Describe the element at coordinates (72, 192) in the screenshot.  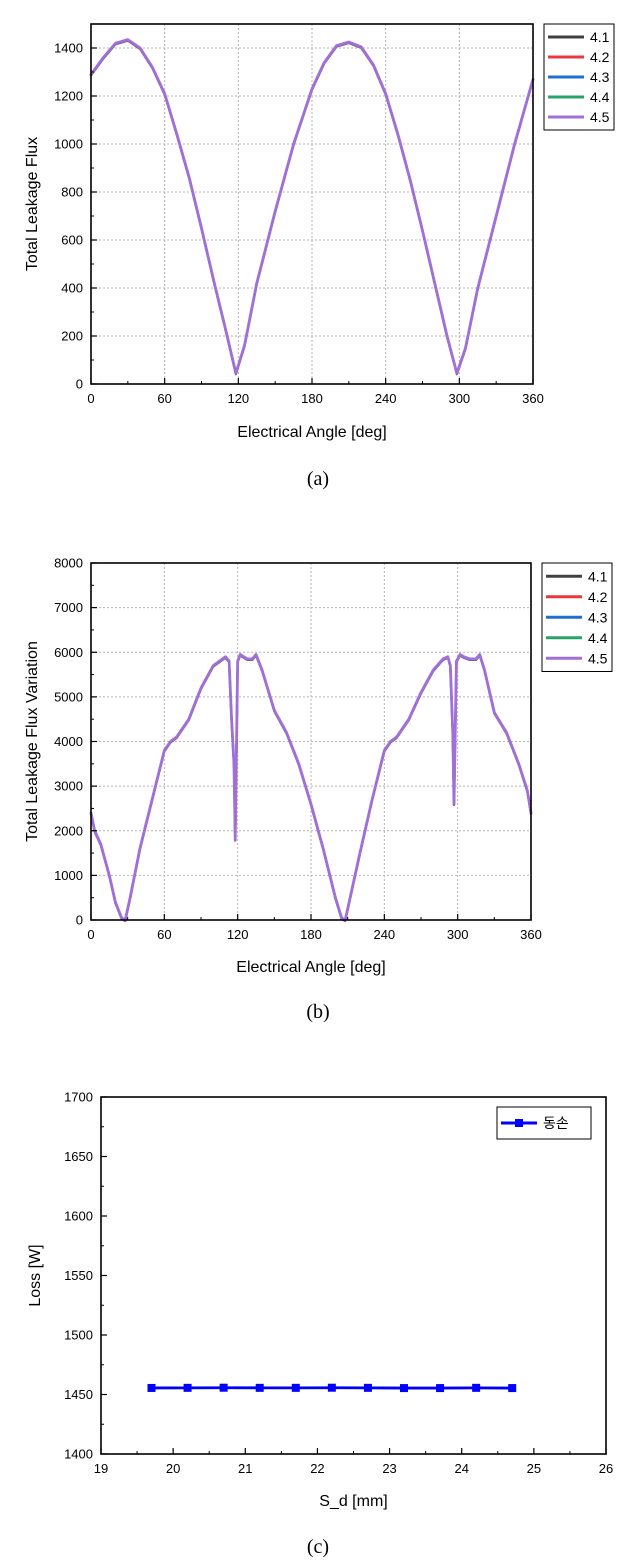
I see `y-tick-label: 800` at that location.